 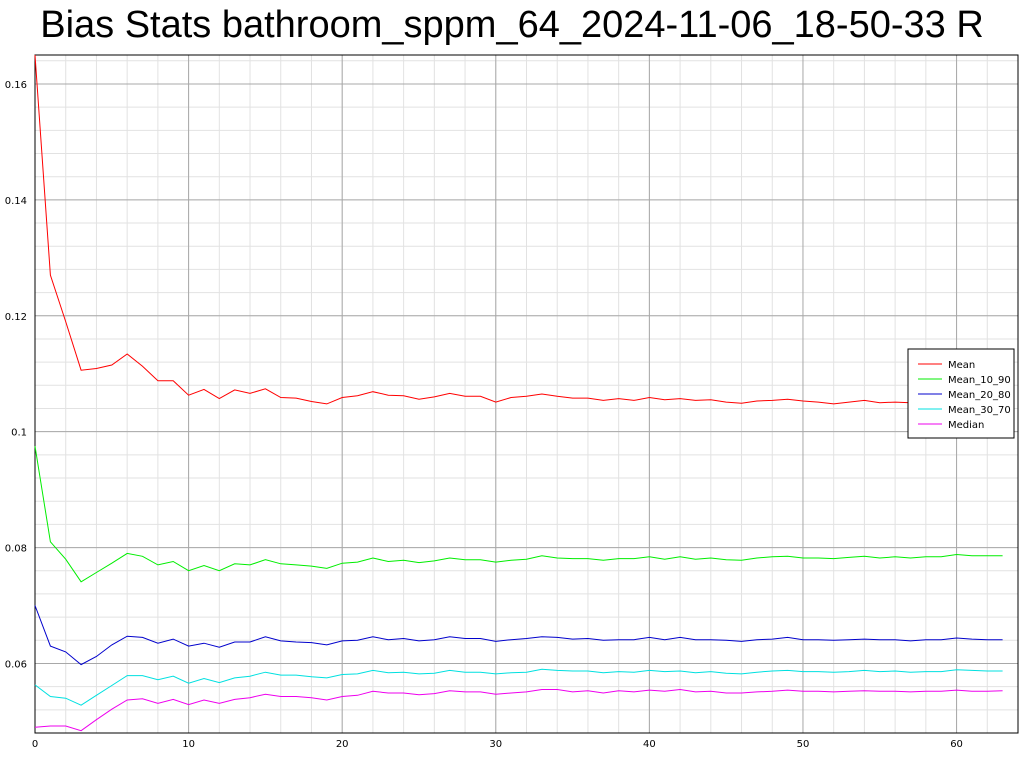 What do you see at coordinates (16, 549) in the screenshot?
I see `y-tick-label: 0.08` at bounding box center [16, 549].